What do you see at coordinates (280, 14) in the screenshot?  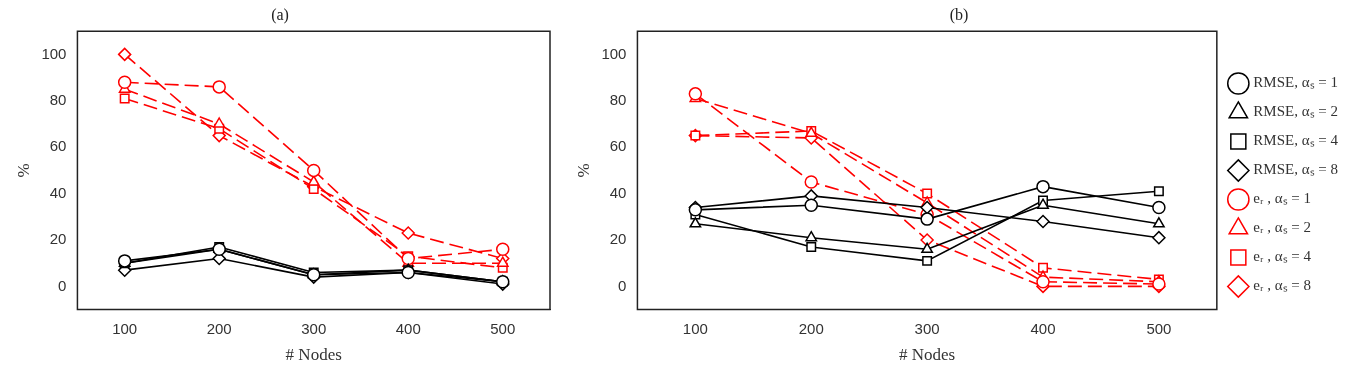 I see `chart-title: (a)` at bounding box center [280, 14].